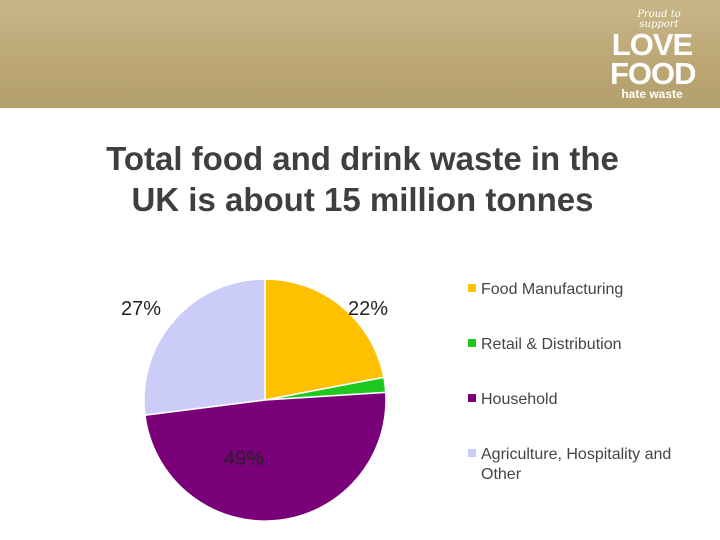 The width and height of the screenshot is (720, 540). I want to click on legend-label: Retail & Distribution, so click(551, 344).